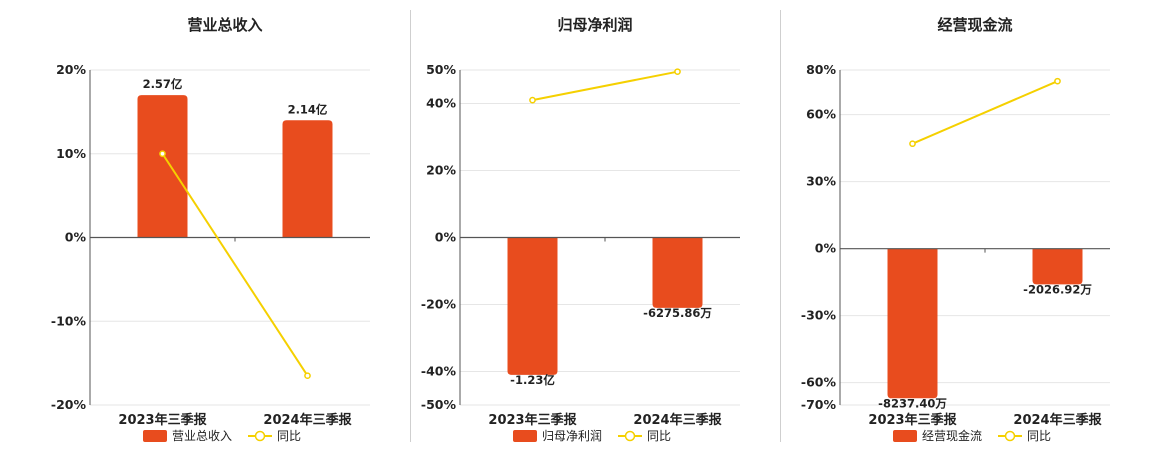  I want to click on bar-data-label: -2026.92万, so click(1057, 289).